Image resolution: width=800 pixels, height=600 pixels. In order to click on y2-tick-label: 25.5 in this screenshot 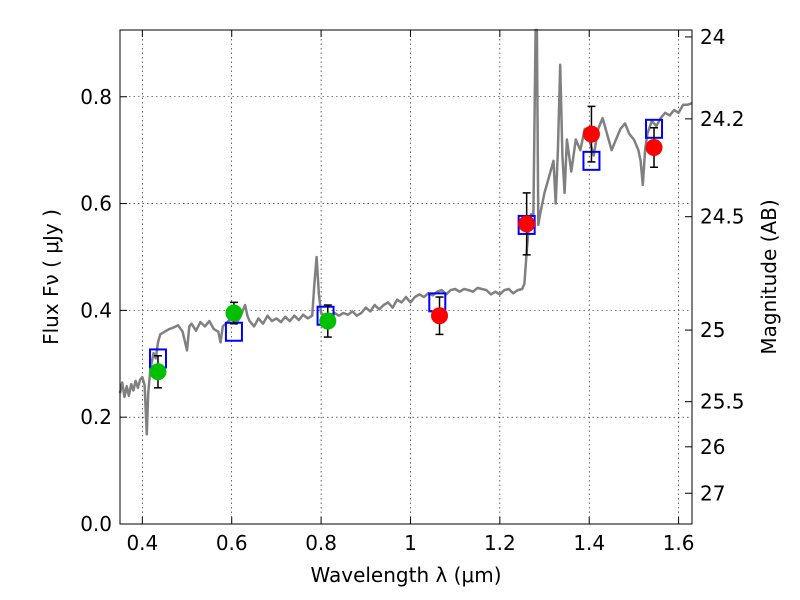, I will do `click(722, 402)`.